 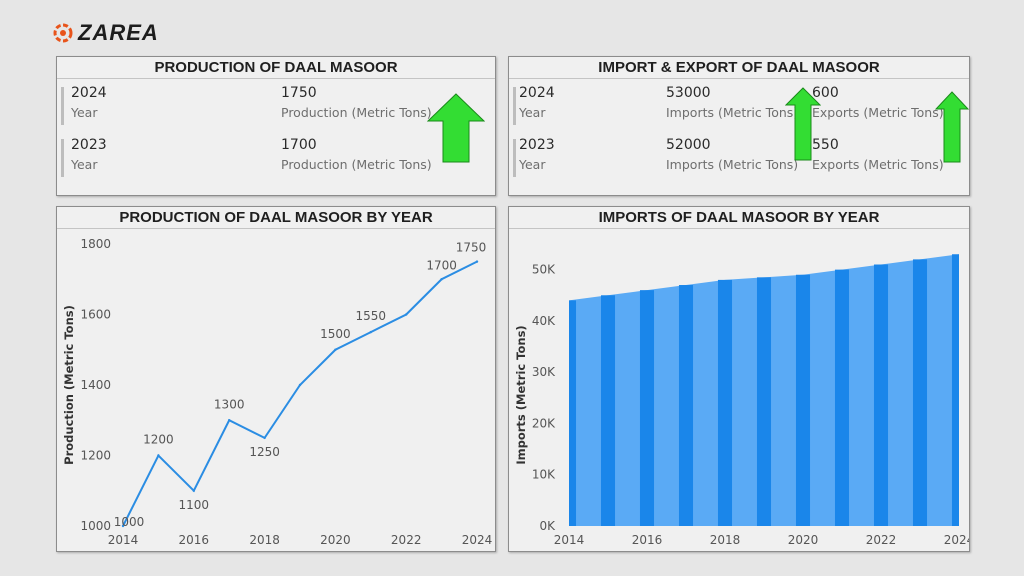 I want to click on kpi-imports-value: 52000, so click(x=688, y=145).